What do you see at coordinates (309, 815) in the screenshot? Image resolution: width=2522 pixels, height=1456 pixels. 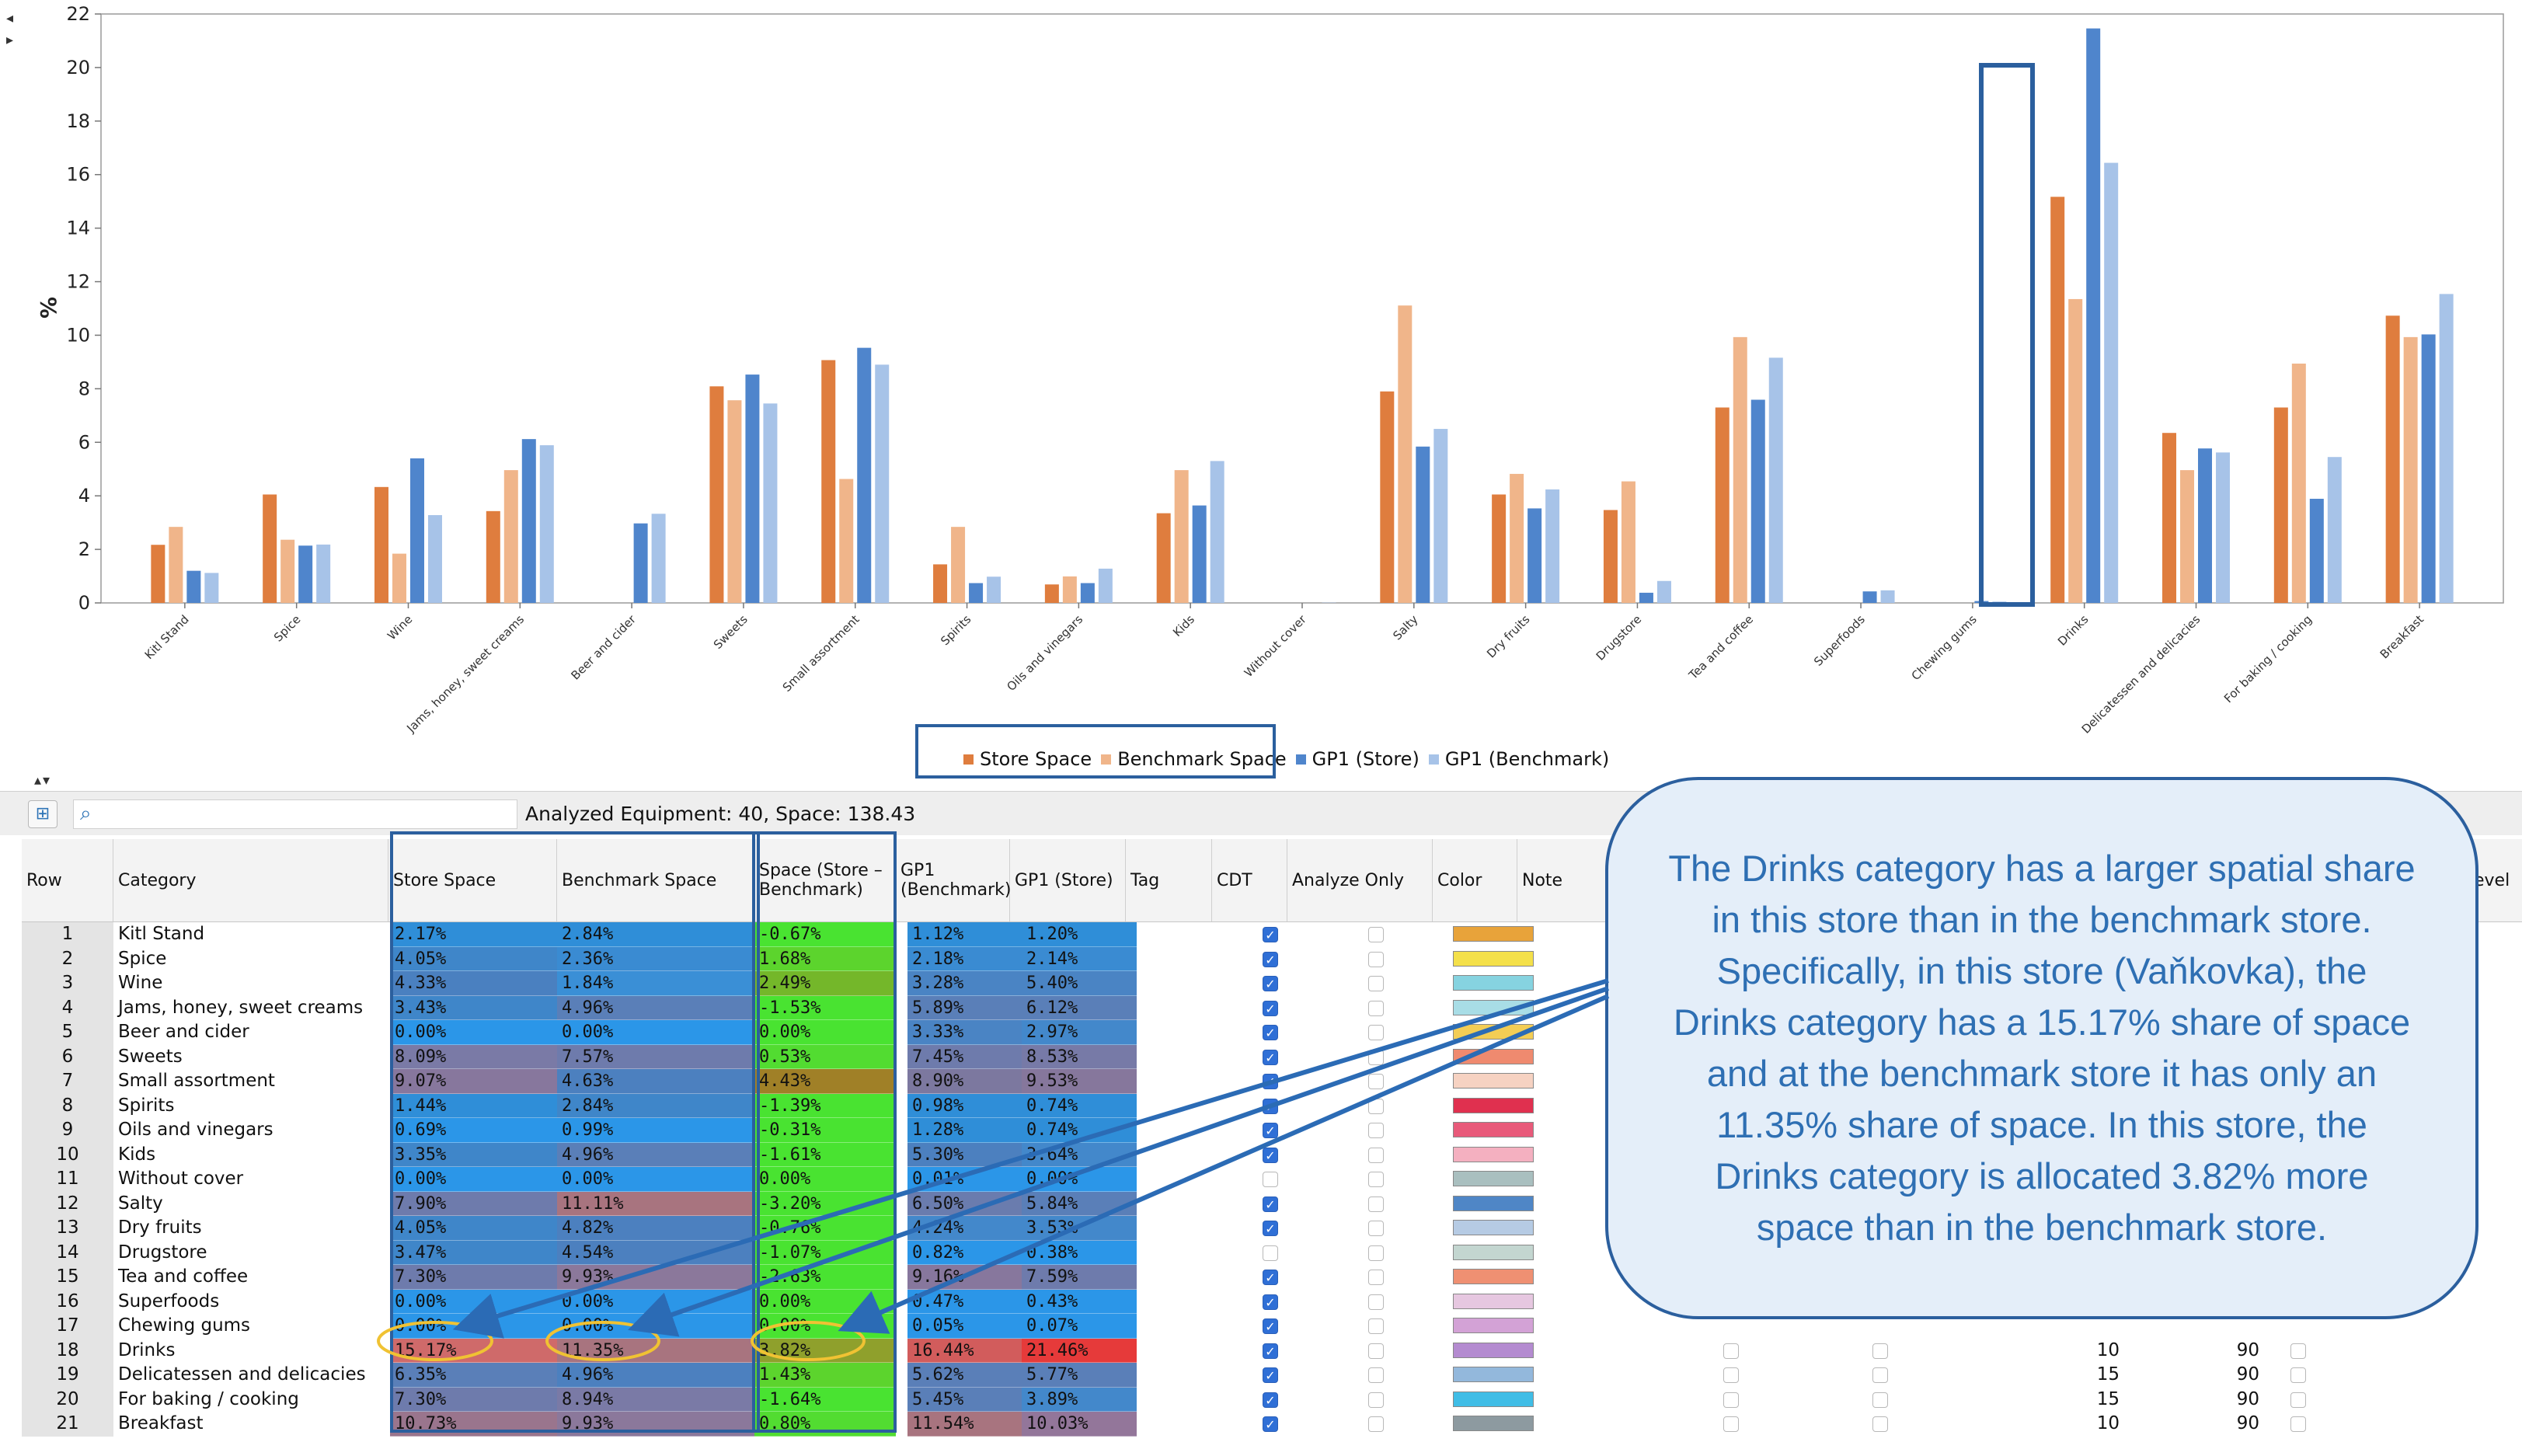 I see `search-input` at bounding box center [309, 815].